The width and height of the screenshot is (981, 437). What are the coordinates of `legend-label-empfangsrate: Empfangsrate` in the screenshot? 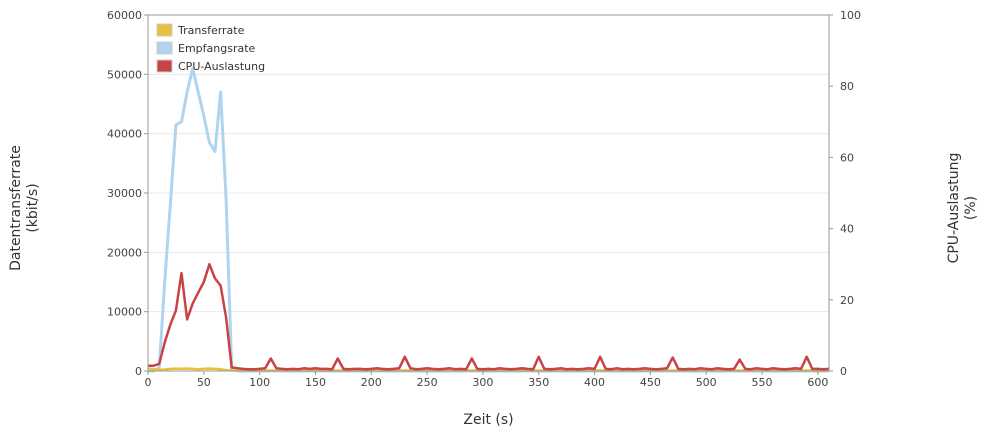 It's located at (217, 48).